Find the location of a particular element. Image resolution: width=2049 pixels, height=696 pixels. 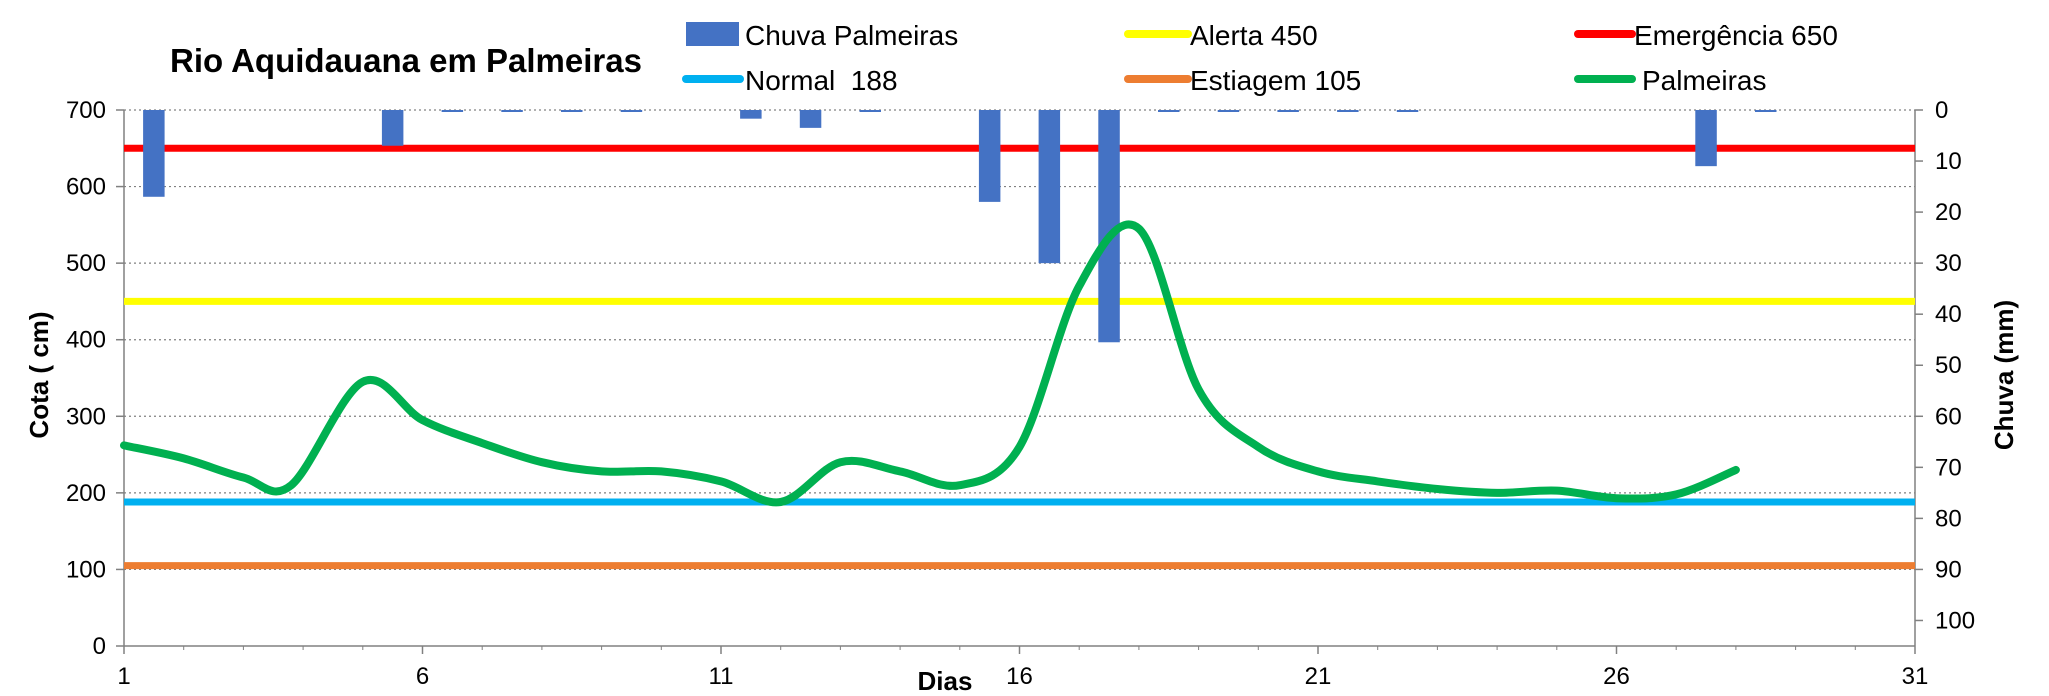

legend-label-emergencia: Emergência 650 is located at coordinates (1736, 35).